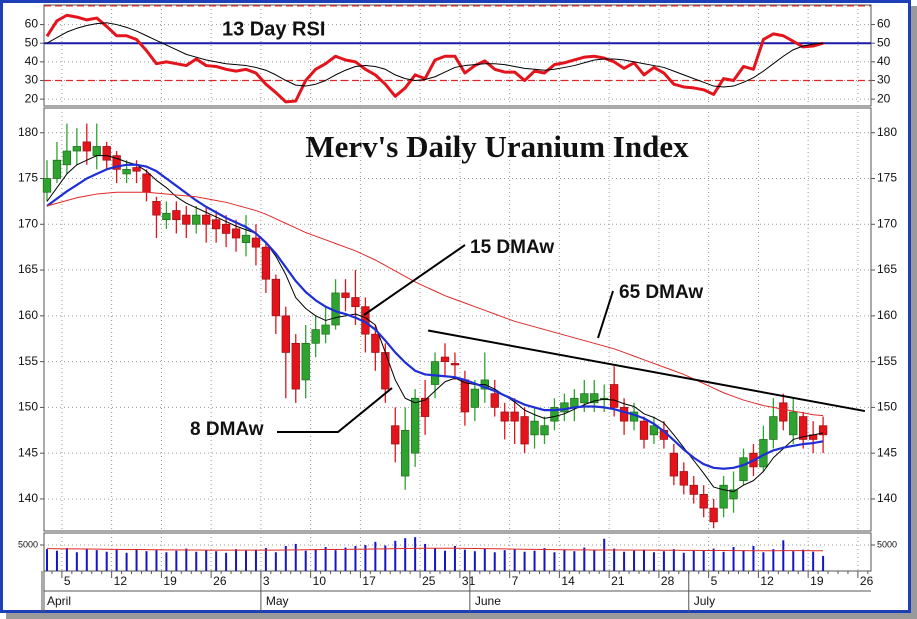 This screenshot has width=917, height=619. What do you see at coordinates (277, 601) in the screenshot?
I see `month-label: May` at bounding box center [277, 601].